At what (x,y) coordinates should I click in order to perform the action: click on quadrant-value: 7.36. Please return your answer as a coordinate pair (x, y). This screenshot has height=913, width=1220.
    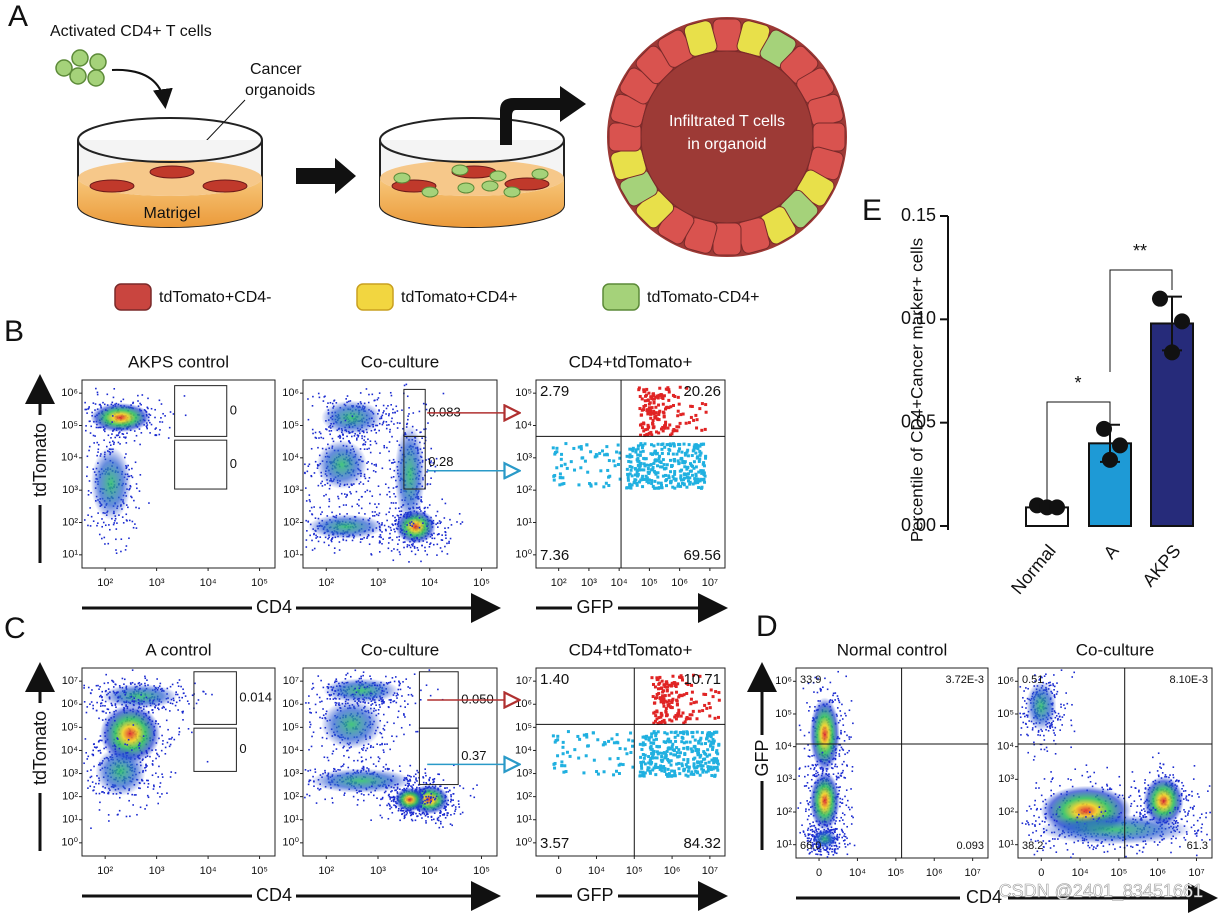
    Looking at the image, I should click on (554, 555).